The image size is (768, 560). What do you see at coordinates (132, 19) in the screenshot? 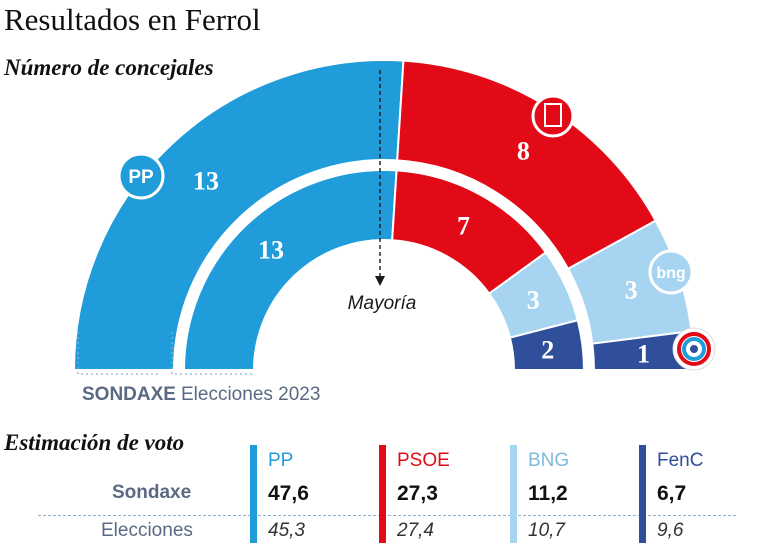
I see `page-title: Resultados en Ferrol` at bounding box center [132, 19].